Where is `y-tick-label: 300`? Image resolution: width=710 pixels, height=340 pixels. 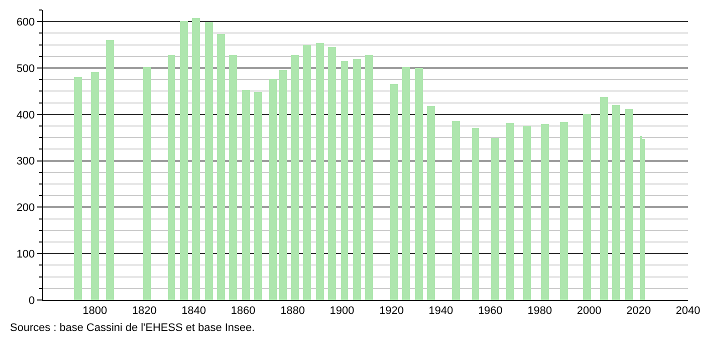
y-tick-label: 300 is located at coordinates (25, 162).